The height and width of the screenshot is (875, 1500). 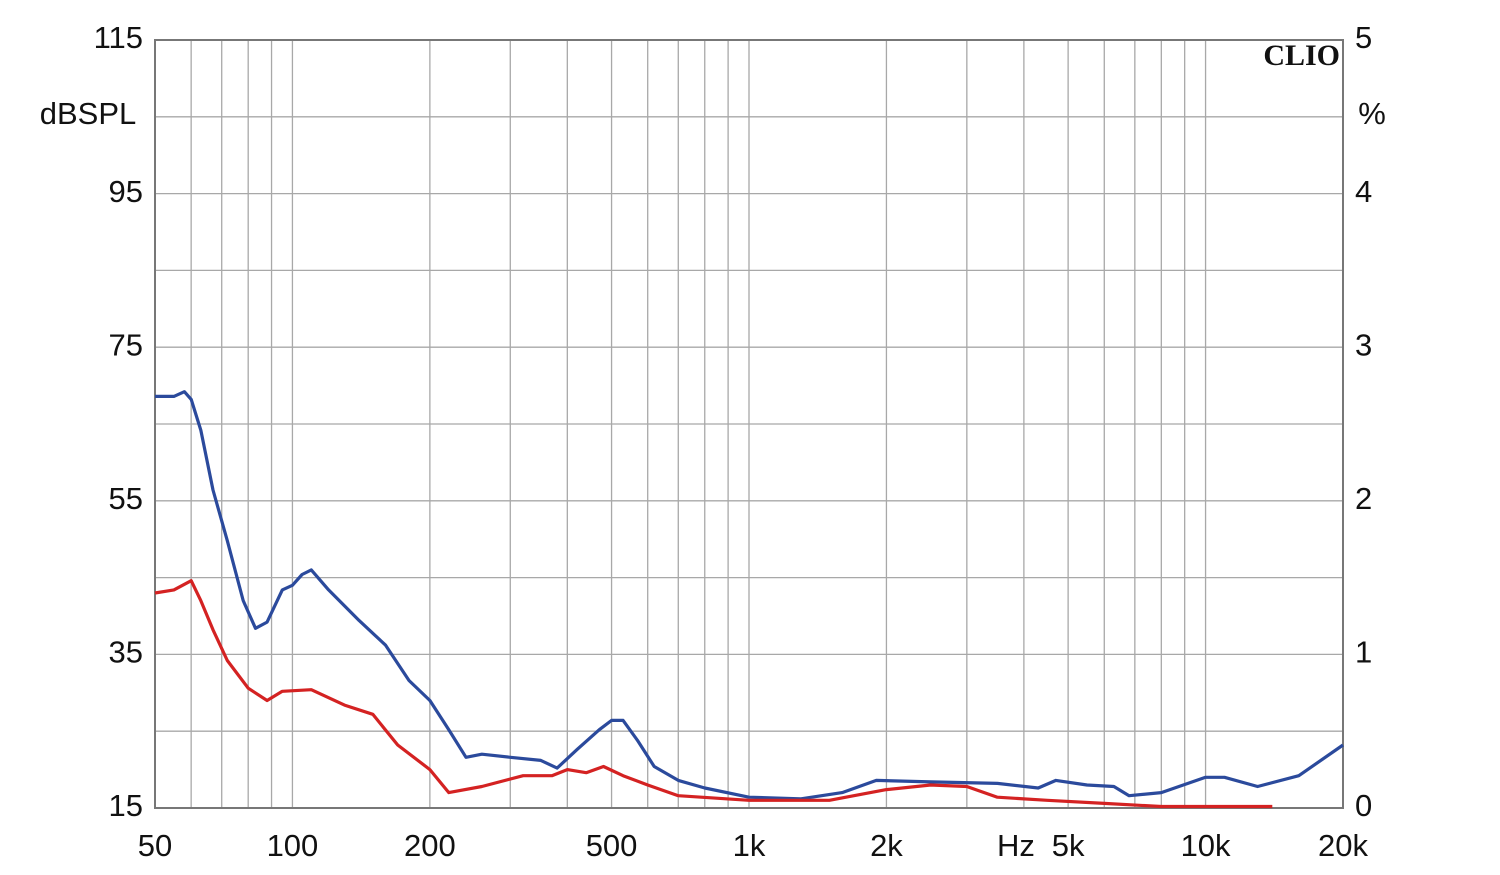 What do you see at coordinates (1343, 845) in the screenshot?
I see `x-tick-label: 20k` at bounding box center [1343, 845].